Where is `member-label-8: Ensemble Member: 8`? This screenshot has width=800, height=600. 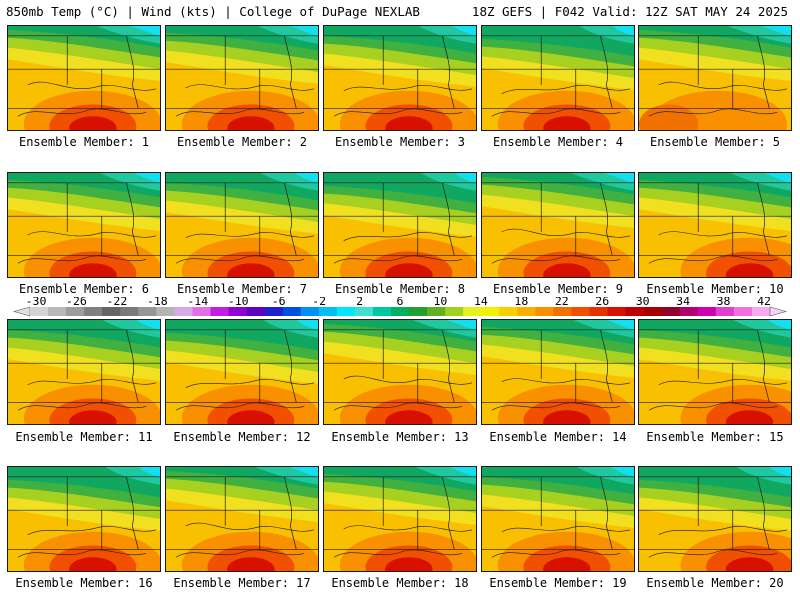 member-label-8: Ensemble Member: 8 is located at coordinates (400, 289).